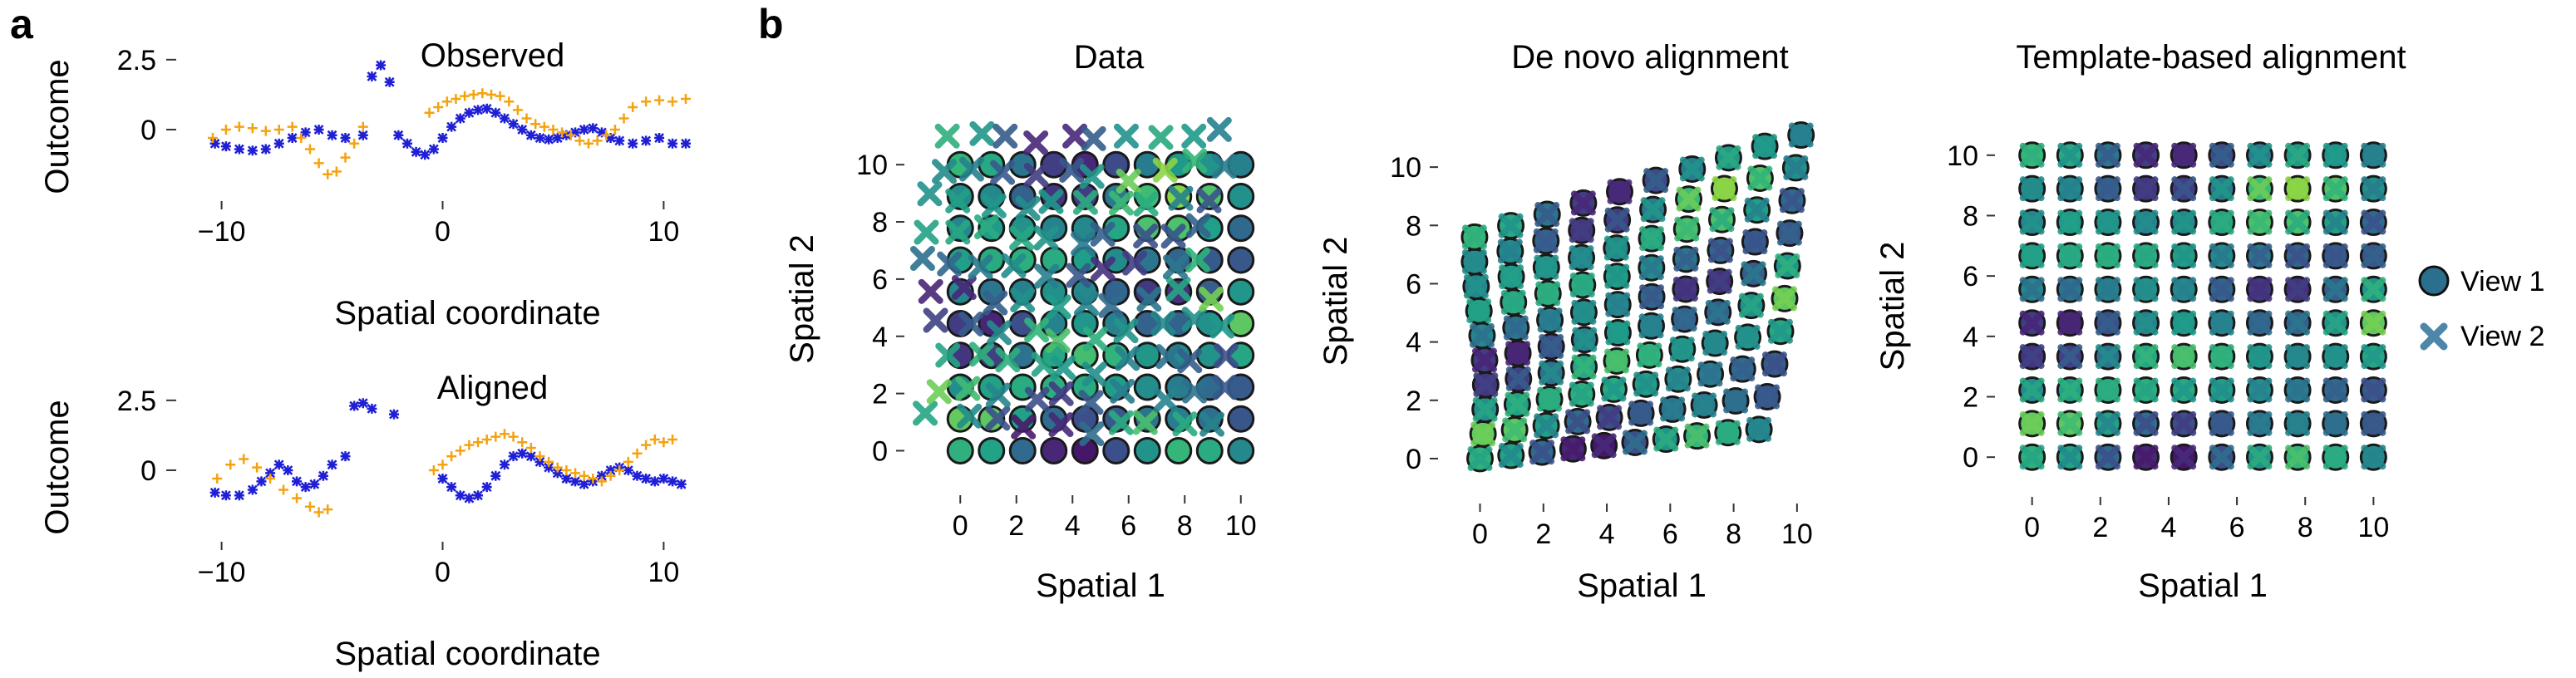 The image size is (2576, 678). What do you see at coordinates (1892, 307) in the screenshot?
I see `chart-4-ylabel: Spatial 2` at bounding box center [1892, 307].